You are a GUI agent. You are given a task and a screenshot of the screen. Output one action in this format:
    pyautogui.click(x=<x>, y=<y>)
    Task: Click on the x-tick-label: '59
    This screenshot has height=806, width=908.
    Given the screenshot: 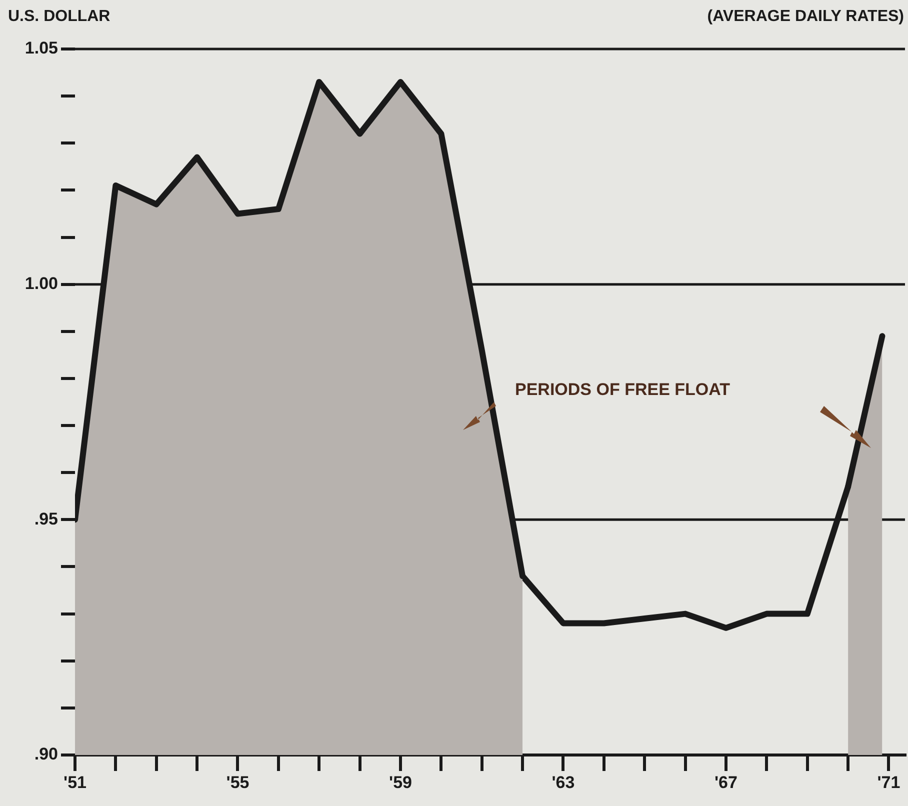 What is the action you would take?
    pyautogui.click(x=400, y=782)
    